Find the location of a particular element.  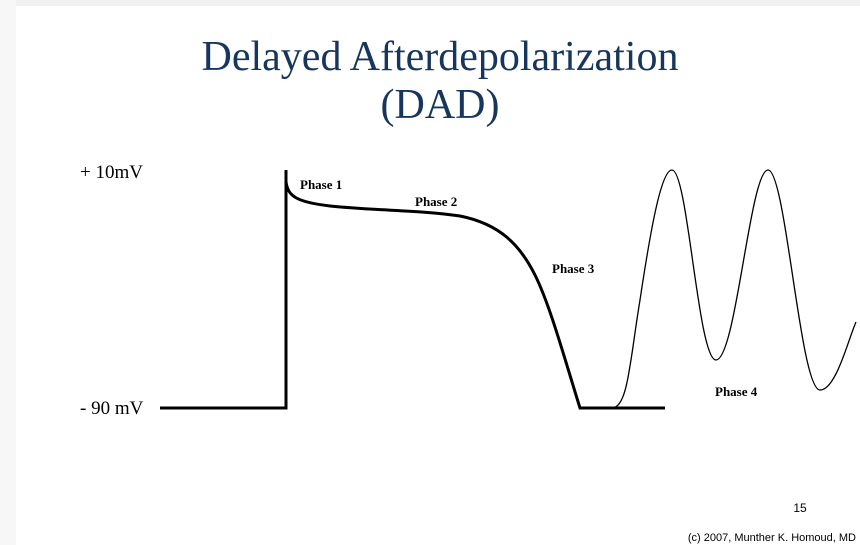

left-edge is located at coordinates (8, 272).